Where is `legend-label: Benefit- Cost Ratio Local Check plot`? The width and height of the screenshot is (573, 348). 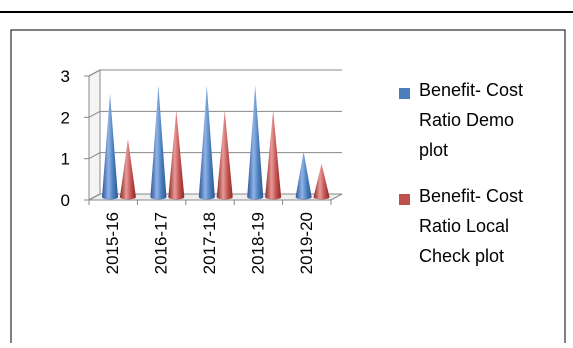 legend-label: Benefit- Cost Ratio Local Check plot is located at coordinates (471, 226).